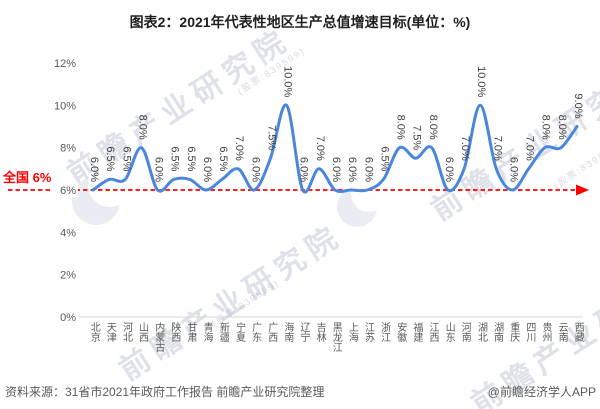 The height and width of the screenshot is (409, 600). I want to click on x-axis-label: 江西, so click(433, 332).